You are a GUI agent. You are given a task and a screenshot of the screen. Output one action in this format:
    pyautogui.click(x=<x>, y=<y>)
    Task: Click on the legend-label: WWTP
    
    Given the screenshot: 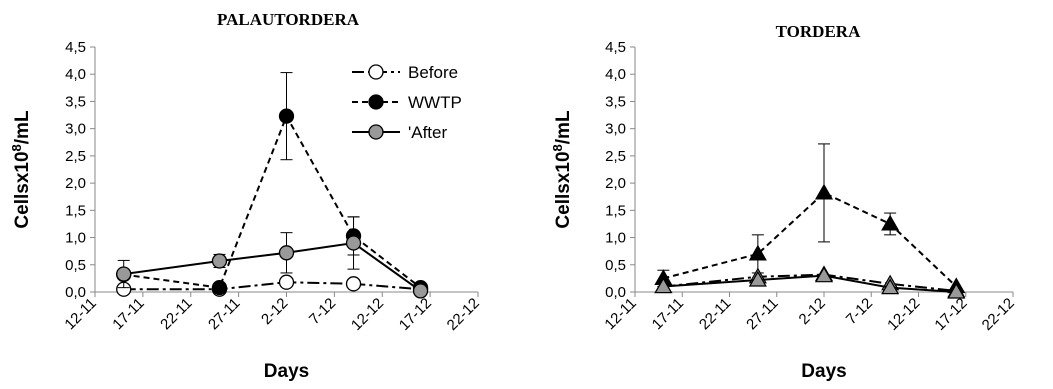 What is the action you would take?
    pyautogui.click(x=435, y=102)
    